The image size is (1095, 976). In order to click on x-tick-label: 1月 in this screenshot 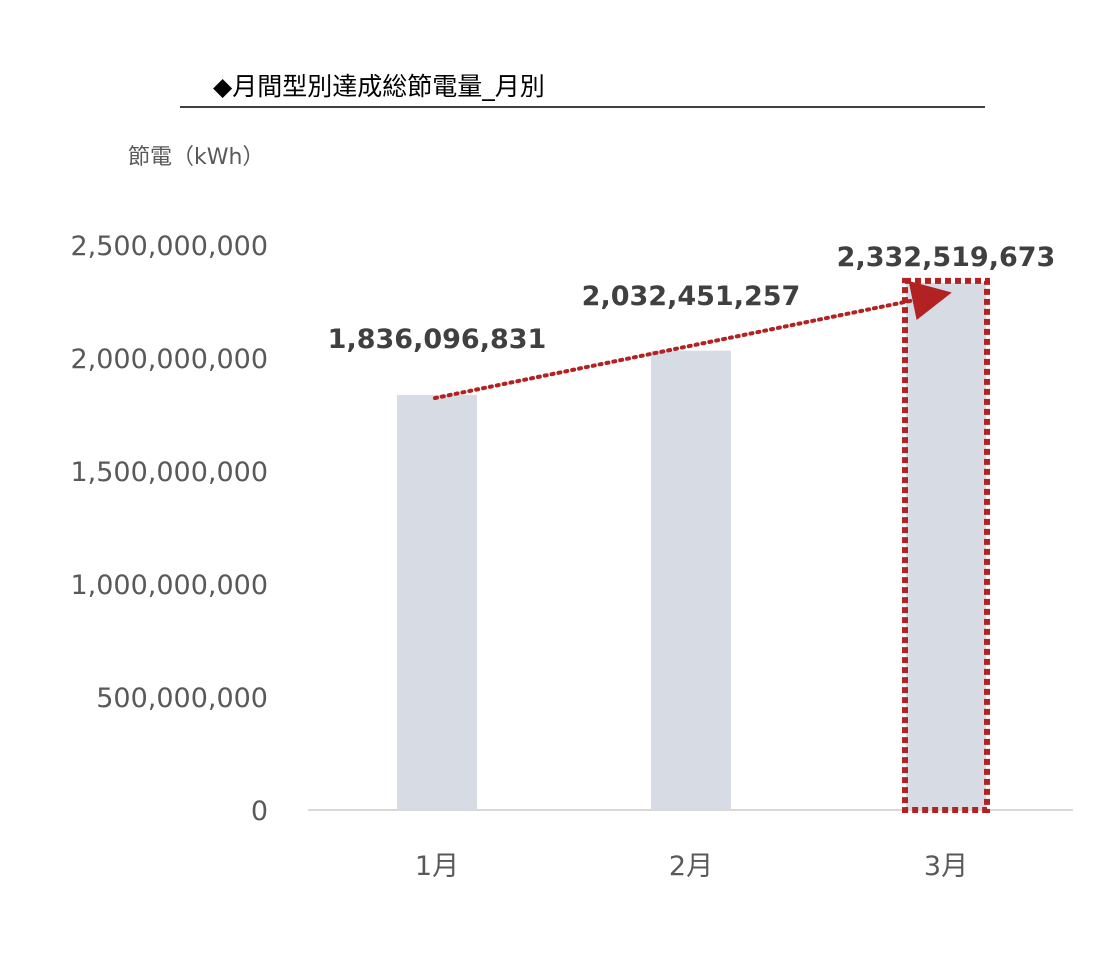, I will do `click(437, 866)`.